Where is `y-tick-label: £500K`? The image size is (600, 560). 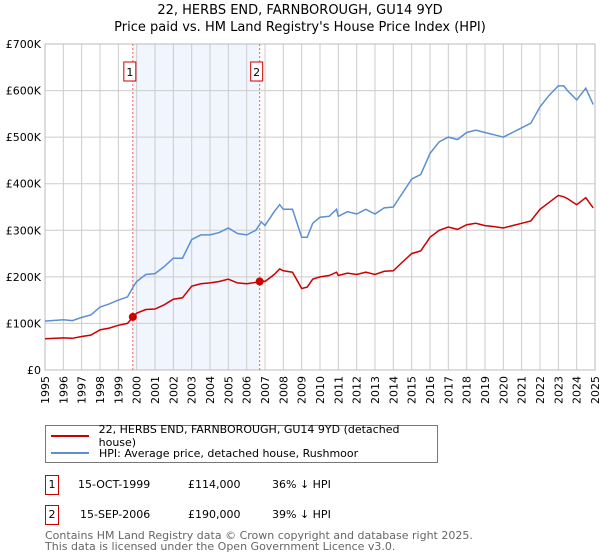
y-tick-label: £500K is located at coordinates (24, 137).